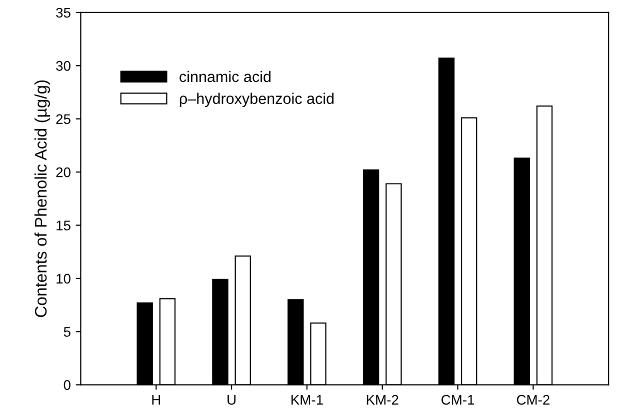  Describe the element at coordinates (225, 76) in the screenshot. I see `legend-label: cinnamic acid` at that location.